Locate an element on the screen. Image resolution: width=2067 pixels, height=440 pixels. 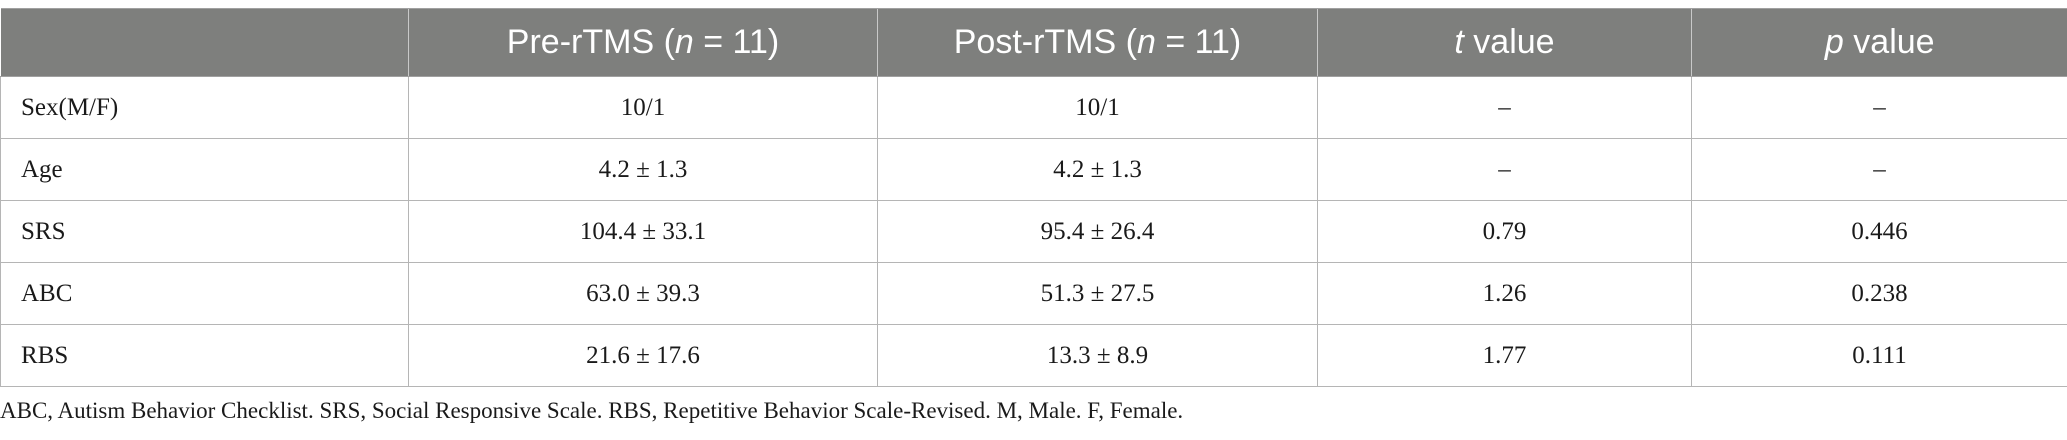
header-post-rtms-text: Post-rTMS ( is located at coordinates (1045, 42).